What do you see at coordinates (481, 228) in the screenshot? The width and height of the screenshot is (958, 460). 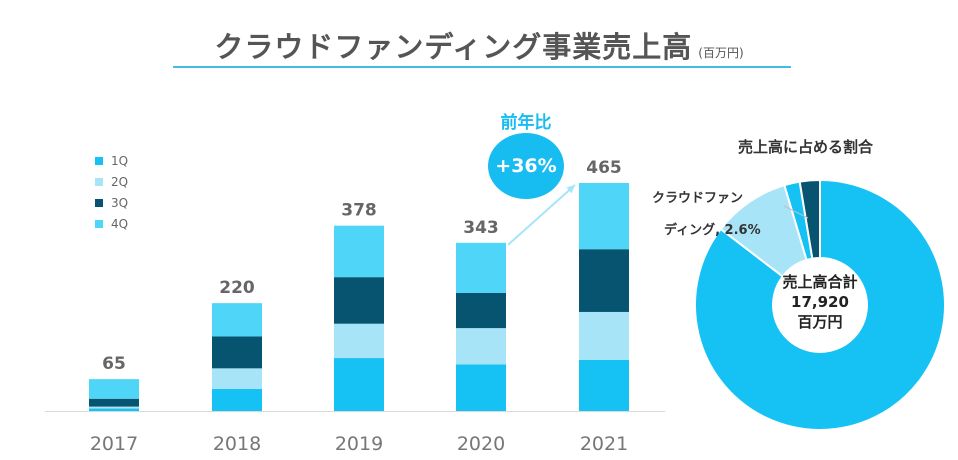 I see `total-label-2020: 343` at bounding box center [481, 228].